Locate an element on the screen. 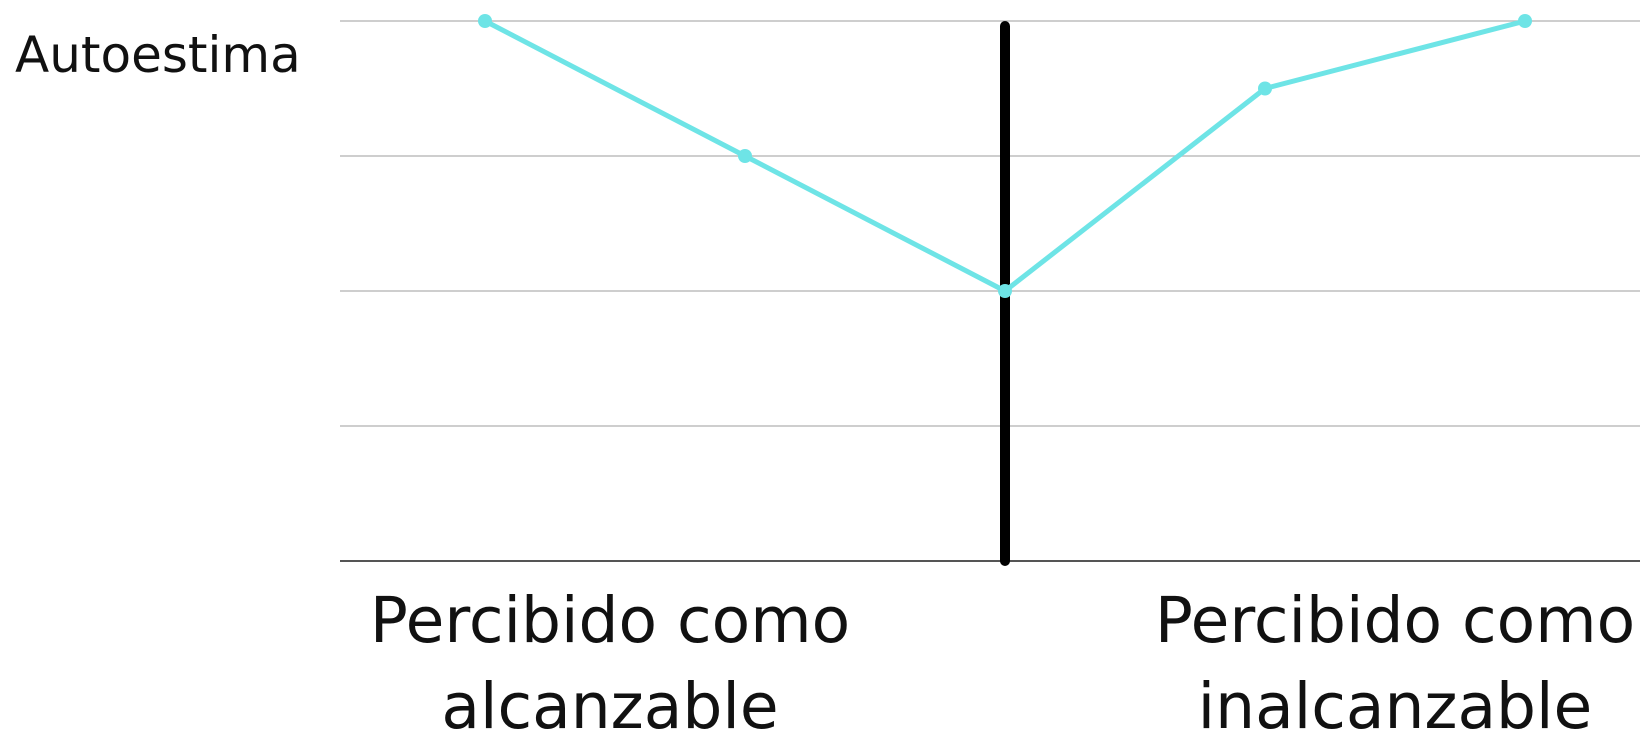  x-tick-label: inalcanzable is located at coordinates (1395, 702).